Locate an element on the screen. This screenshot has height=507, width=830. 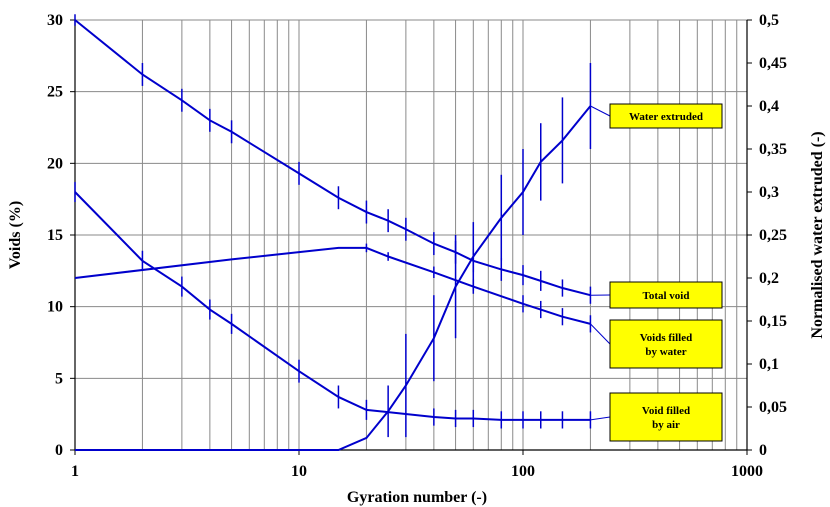
callout-label: Total void is located at coordinates (666, 296).